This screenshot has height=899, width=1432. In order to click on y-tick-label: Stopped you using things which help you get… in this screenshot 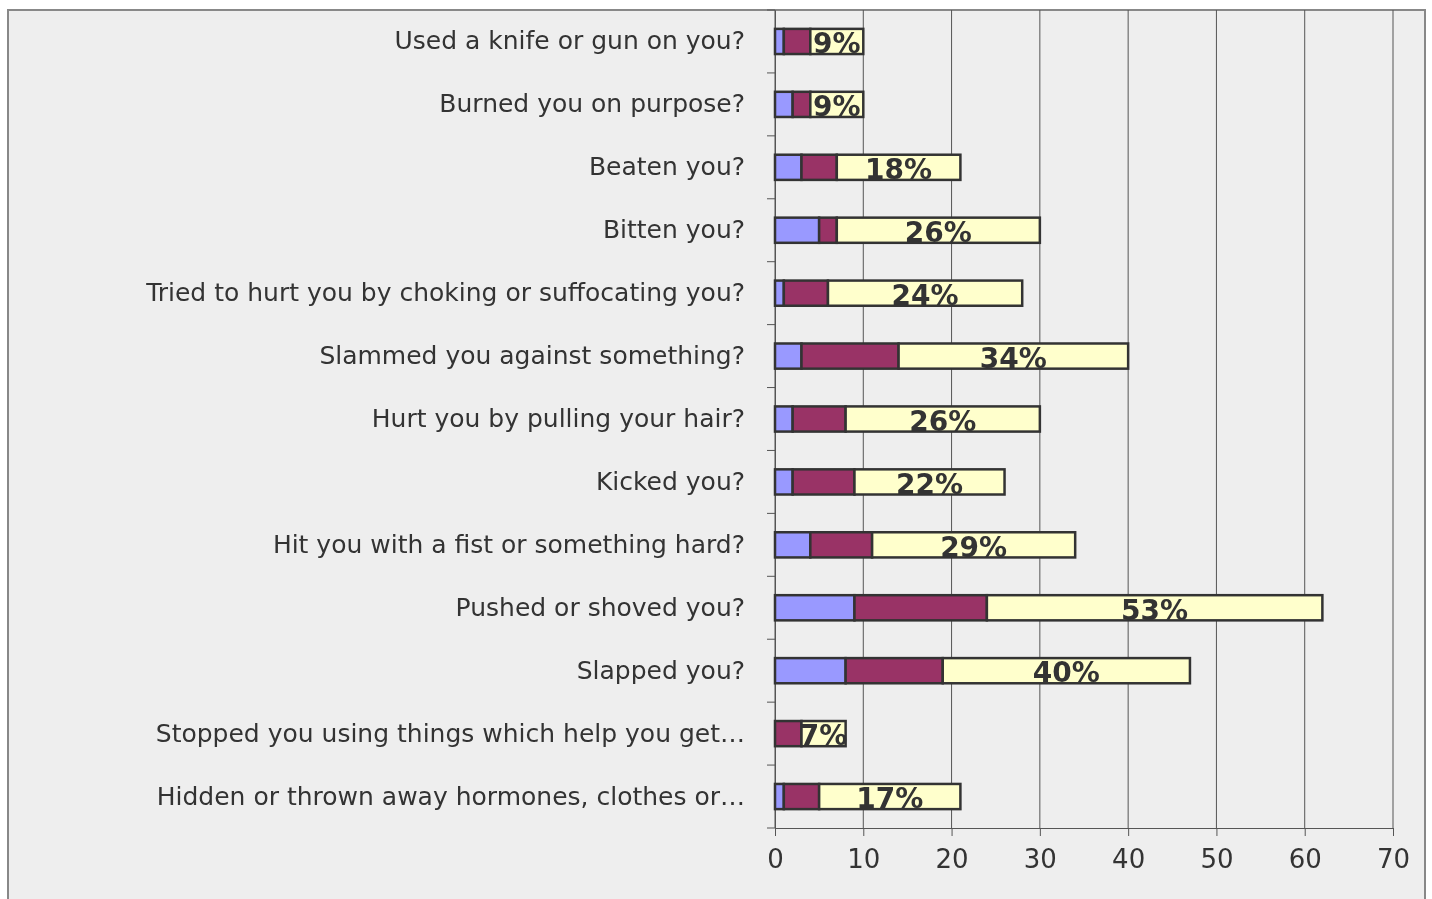, I will do `click(450, 733)`.